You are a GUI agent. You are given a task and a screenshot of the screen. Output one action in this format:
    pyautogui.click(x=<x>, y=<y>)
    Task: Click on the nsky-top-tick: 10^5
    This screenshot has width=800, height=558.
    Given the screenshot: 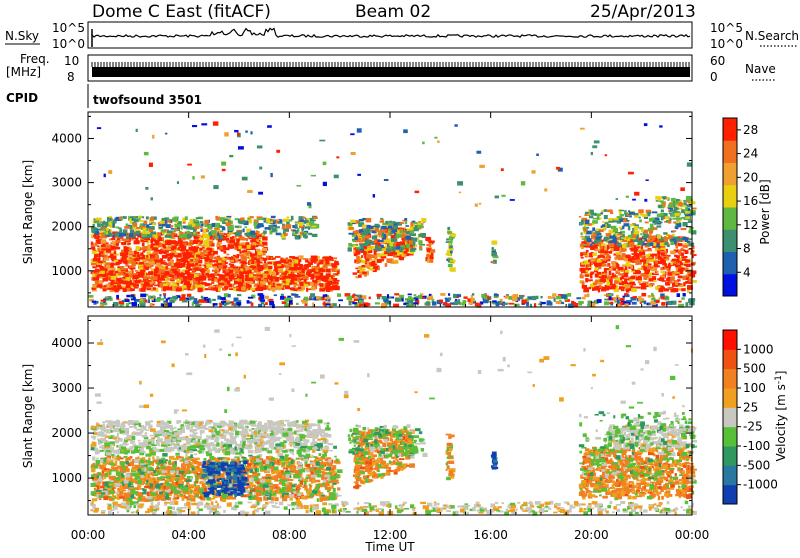 What is the action you would take?
    pyautogui.click(x=68, y=28)
    